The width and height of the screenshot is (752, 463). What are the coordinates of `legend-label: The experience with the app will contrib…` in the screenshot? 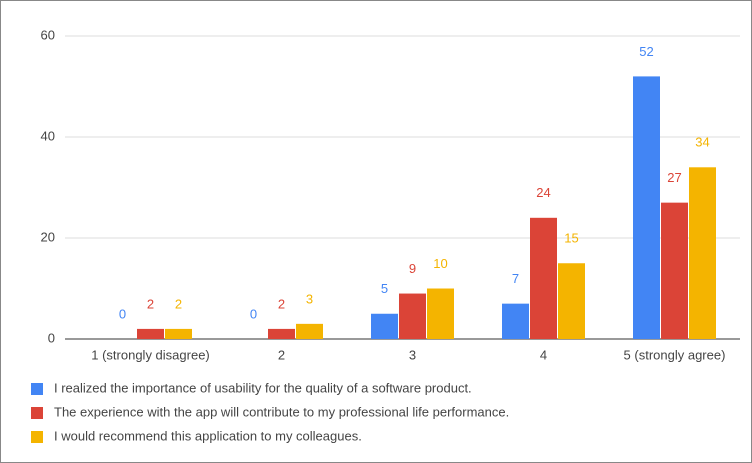 It's located at (281, 411).